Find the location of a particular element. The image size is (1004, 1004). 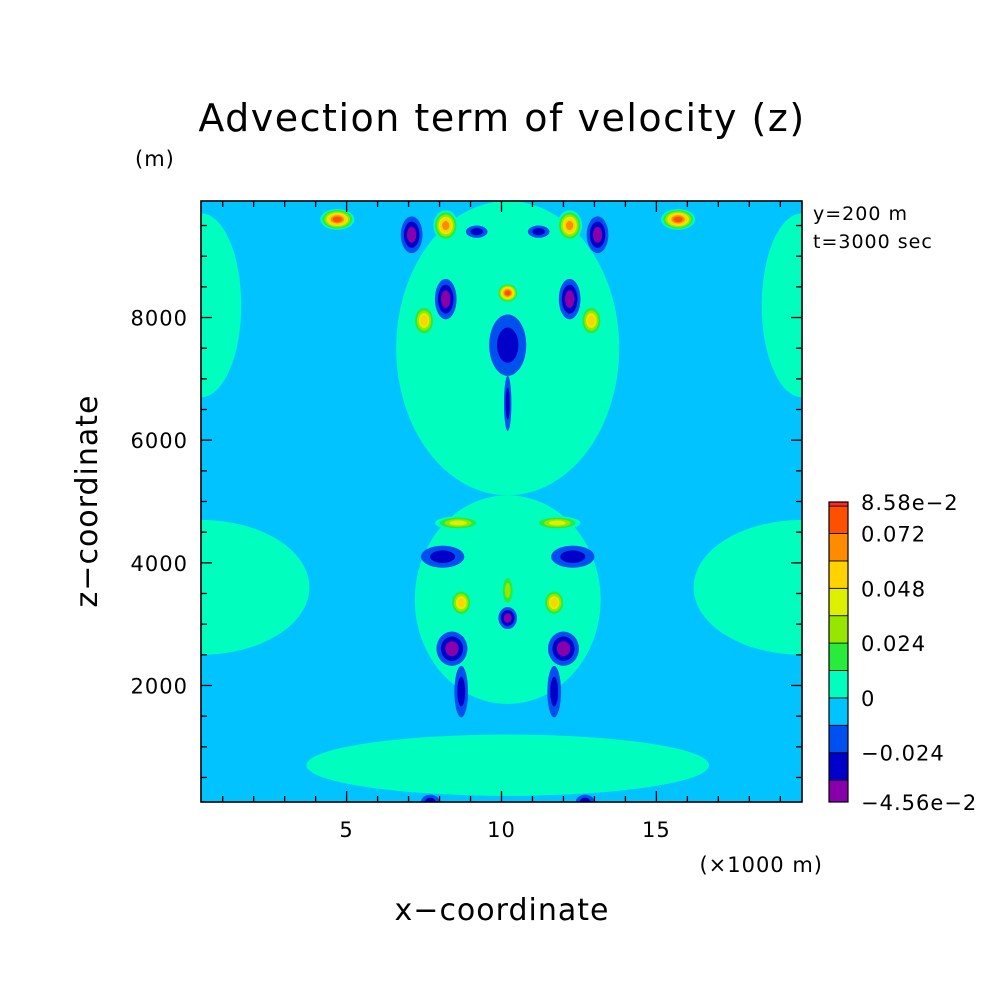

colorbar-tick-label: −4.56e−2 is located at coordinates (919, 803).